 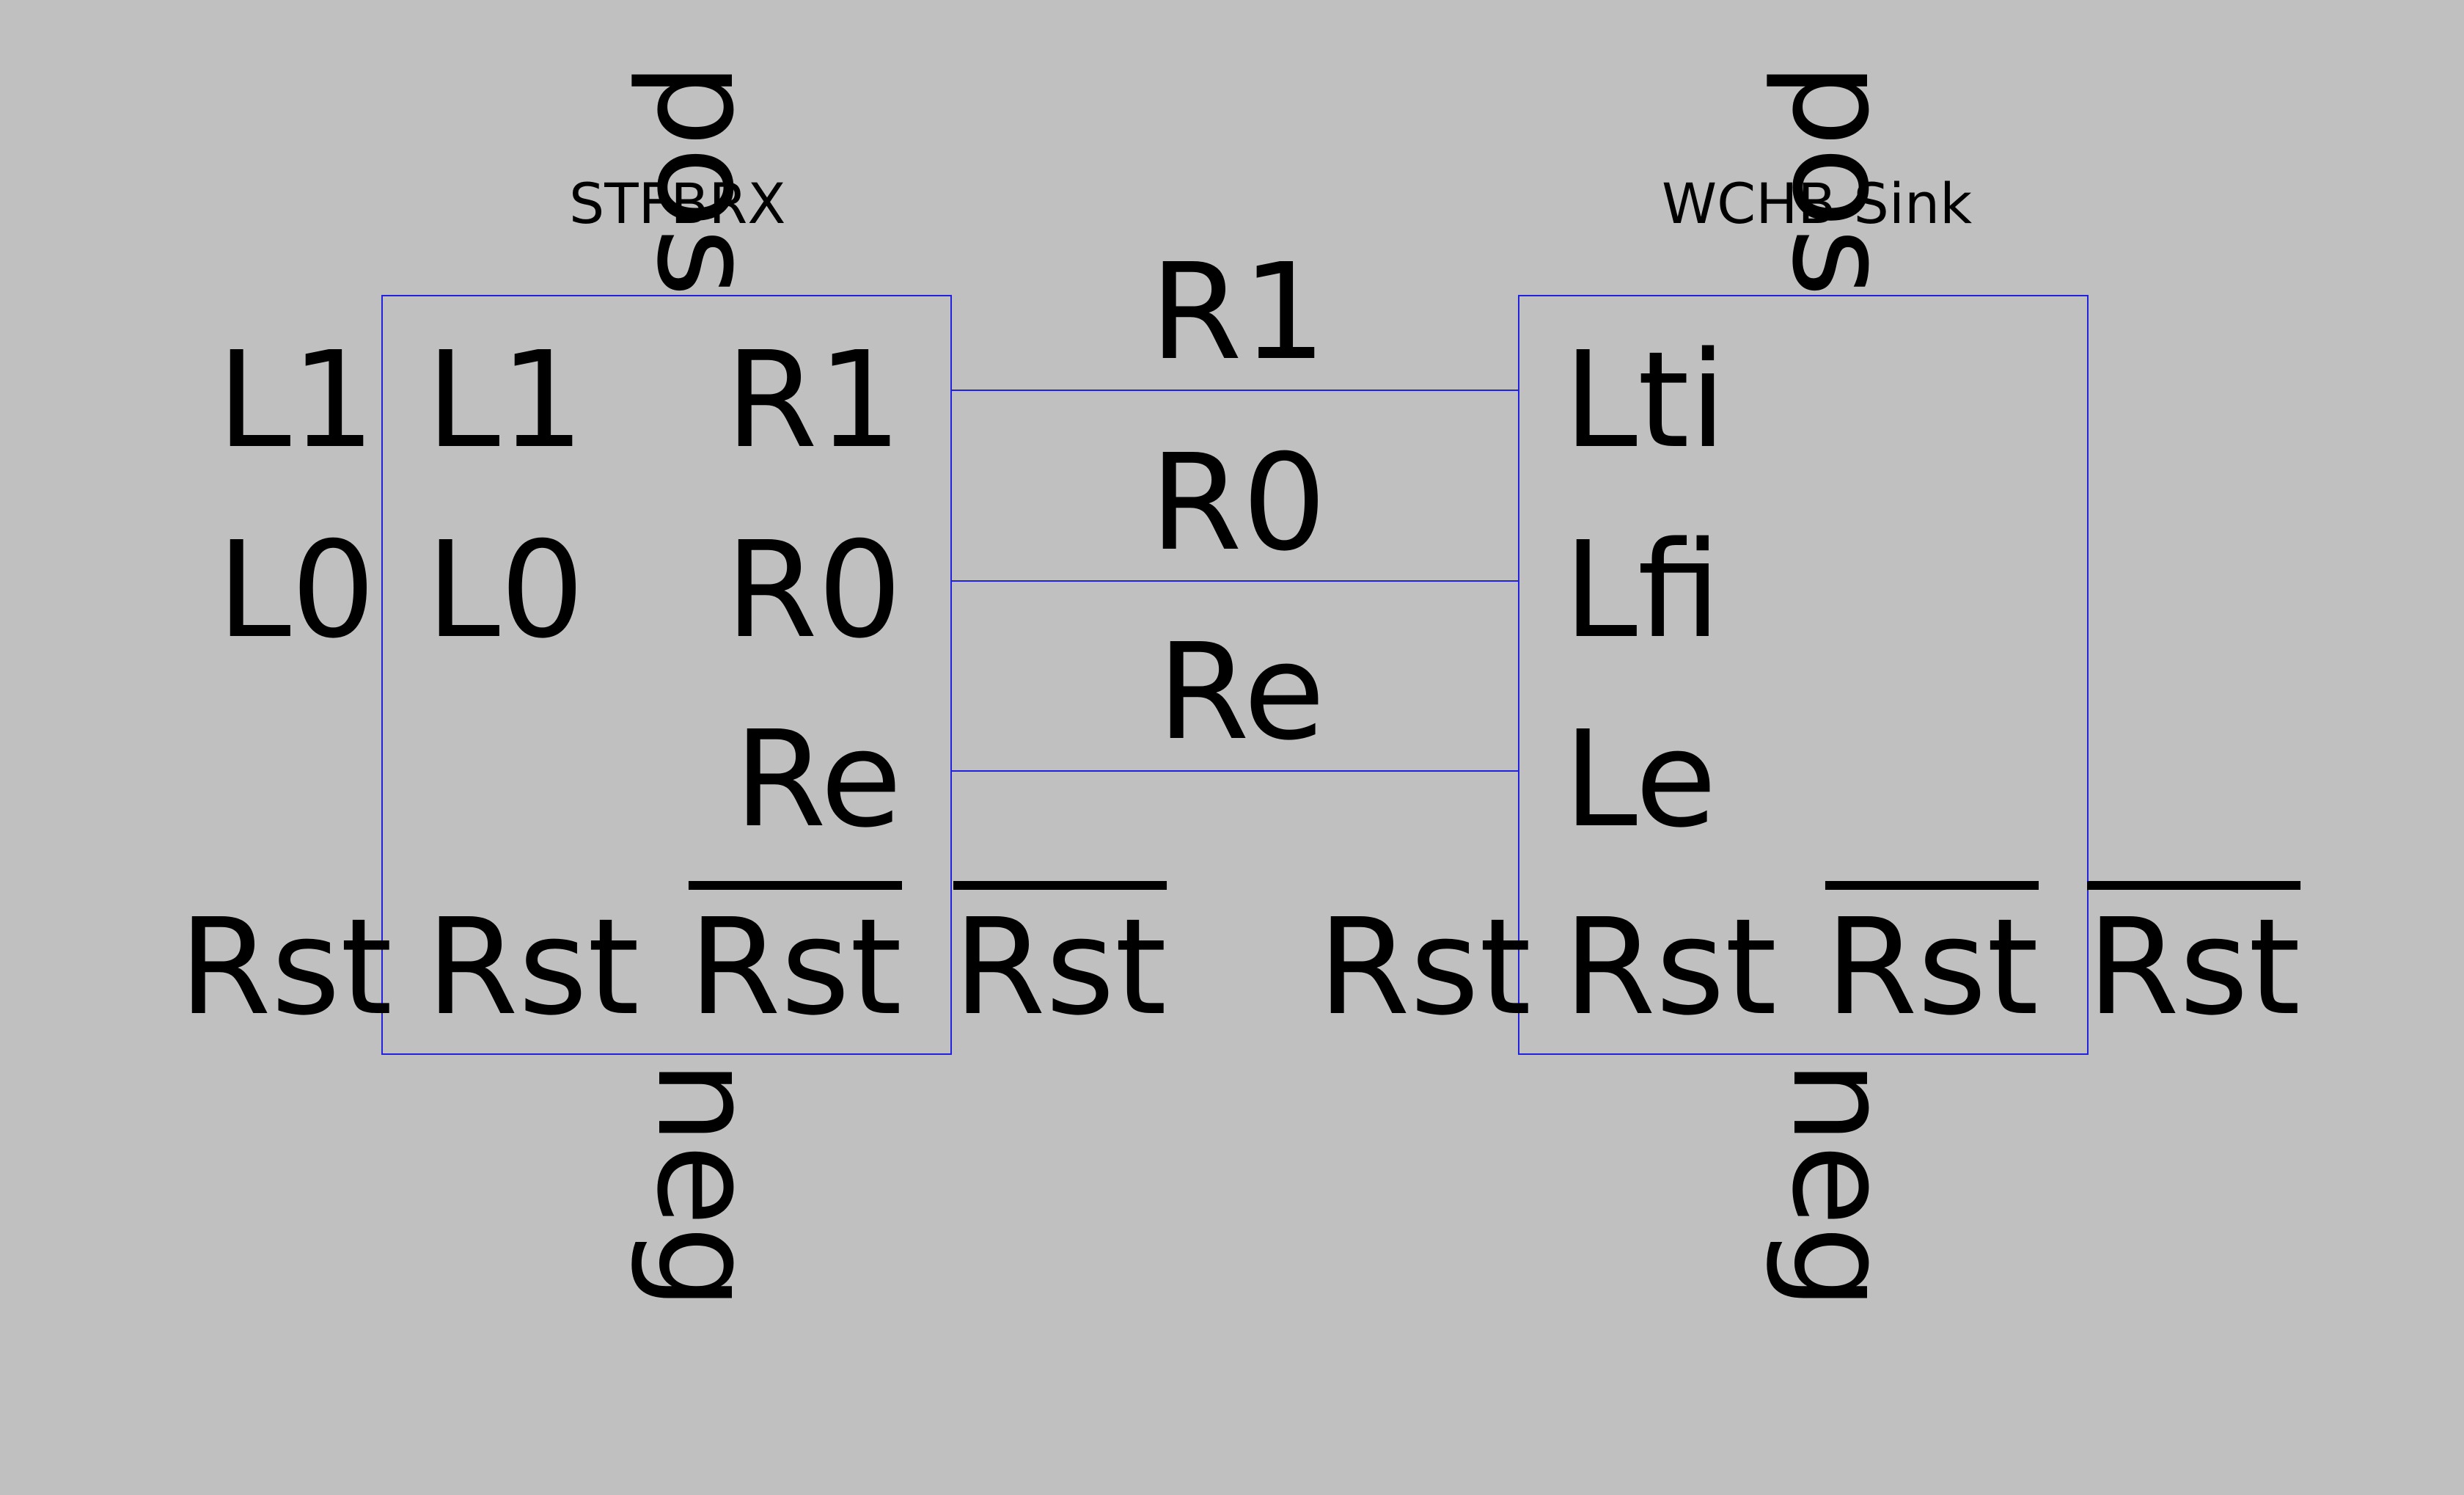 I want to click on stfbrx-pin-l1: L1, so click(x=505, y=400).